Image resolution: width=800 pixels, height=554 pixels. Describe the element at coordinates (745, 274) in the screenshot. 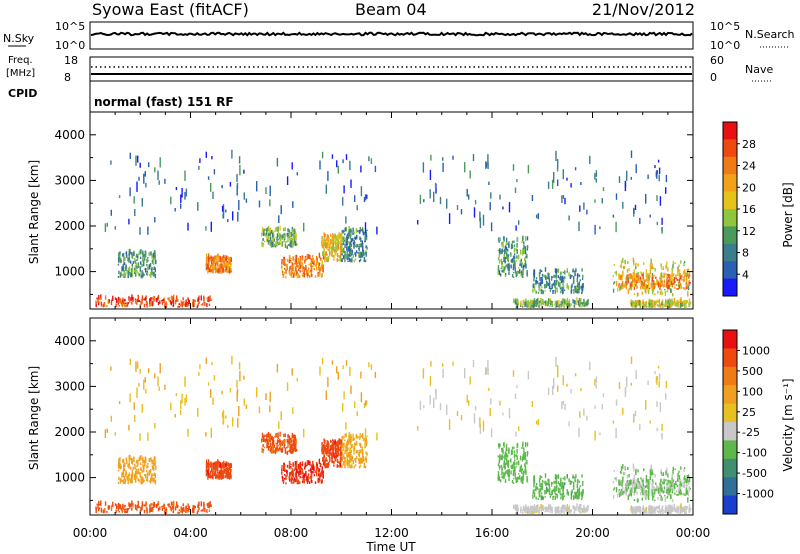

I see `colorbar-tick-label: 4` at that location.